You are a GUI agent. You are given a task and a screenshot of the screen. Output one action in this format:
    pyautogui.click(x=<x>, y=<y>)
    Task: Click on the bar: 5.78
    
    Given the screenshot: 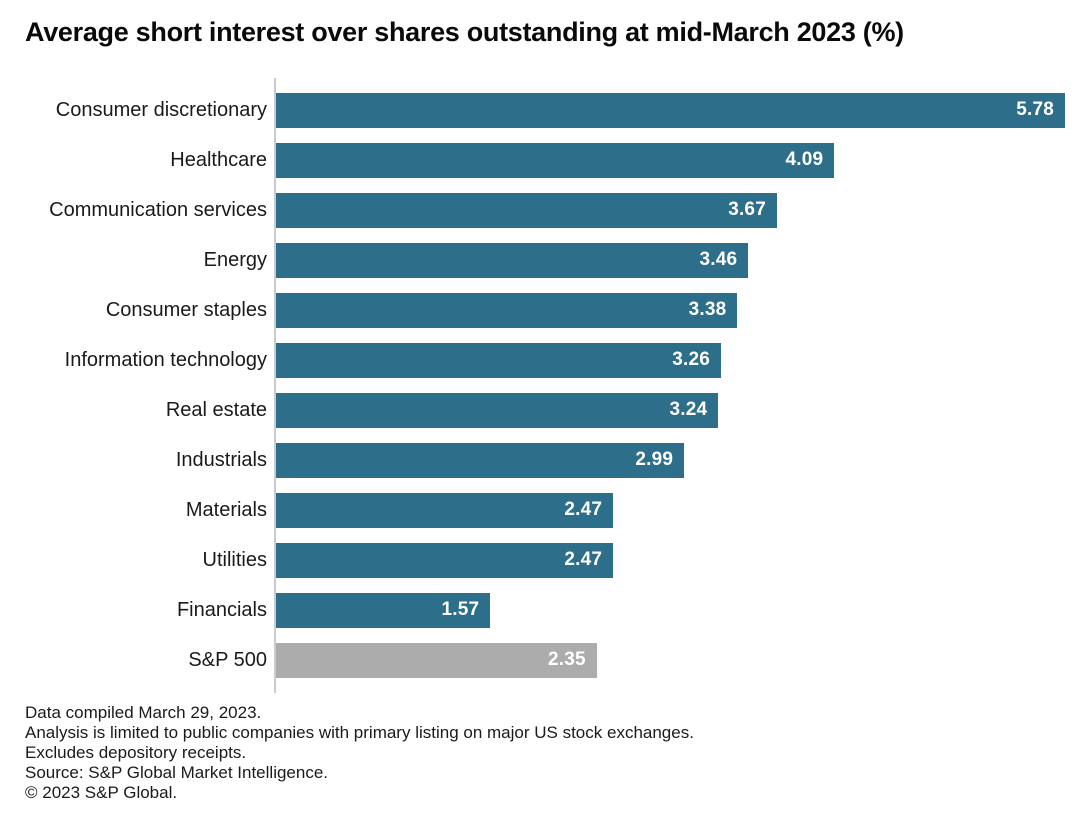 What is the action you would take?
    pyautogui.click(x=670, y=110)
    